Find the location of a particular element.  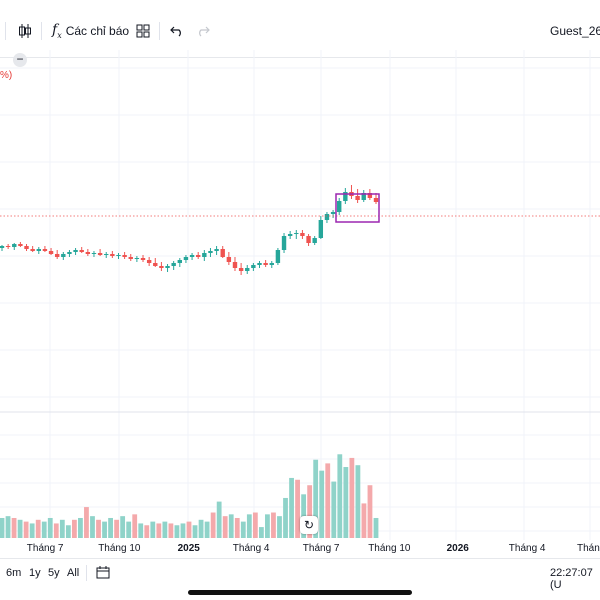

undo-button is located at coordinates (177, 31).